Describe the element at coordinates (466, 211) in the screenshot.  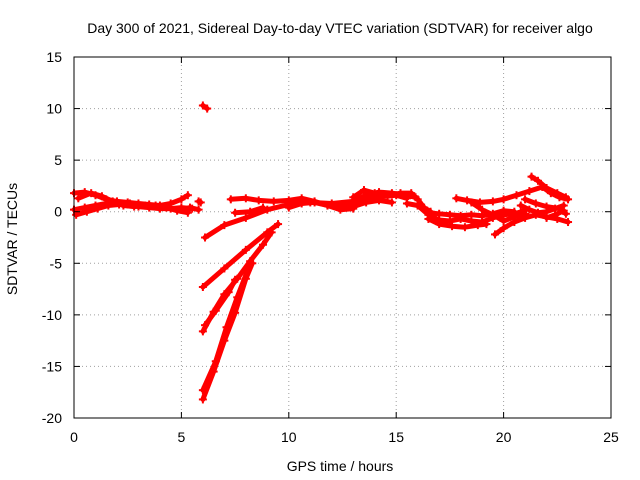
I see `series-track-t` at that location.